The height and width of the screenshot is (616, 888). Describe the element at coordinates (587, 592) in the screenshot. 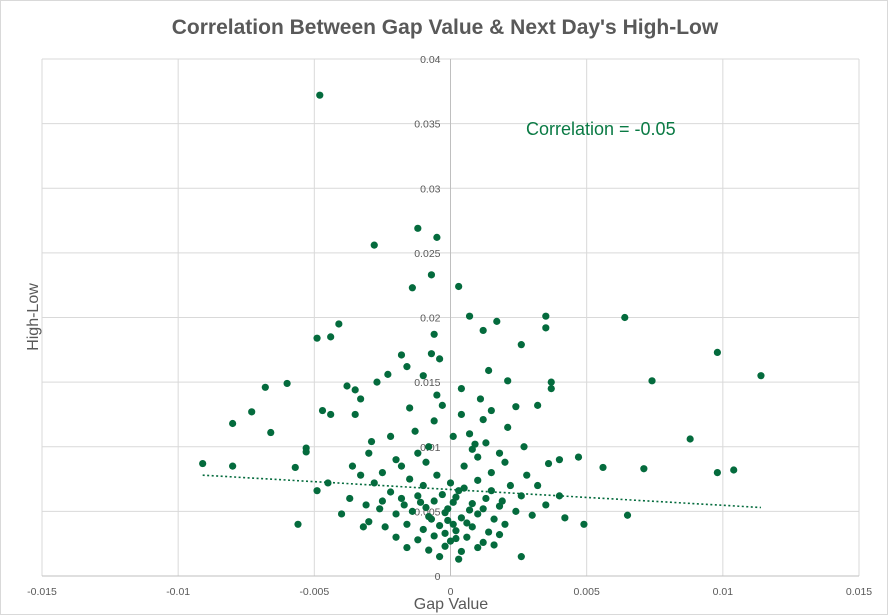

I see `x-tick-label: 0.005` at that location.